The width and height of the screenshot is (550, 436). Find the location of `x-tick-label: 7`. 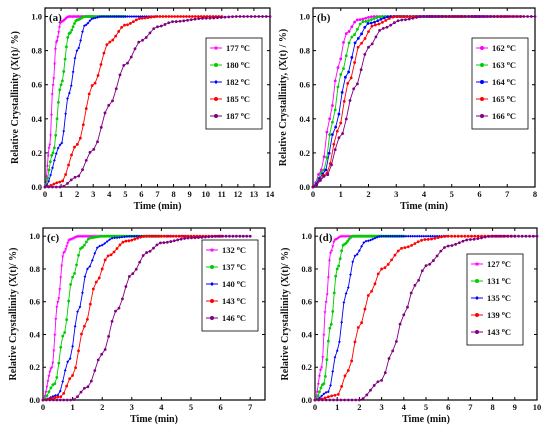

x-tick-label: 7 is located at coordinates (250, 407).